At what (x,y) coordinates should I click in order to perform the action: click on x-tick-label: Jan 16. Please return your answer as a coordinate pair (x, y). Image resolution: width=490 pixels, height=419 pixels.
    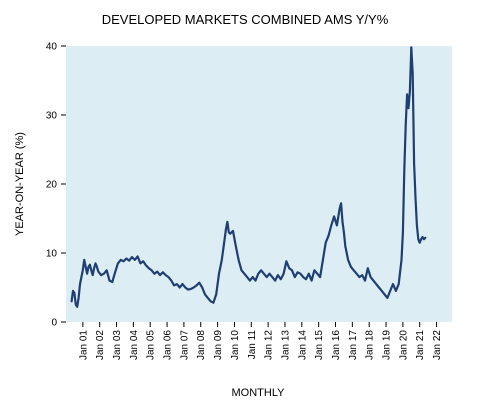
    Looking at the image, I should click on (336, 345).